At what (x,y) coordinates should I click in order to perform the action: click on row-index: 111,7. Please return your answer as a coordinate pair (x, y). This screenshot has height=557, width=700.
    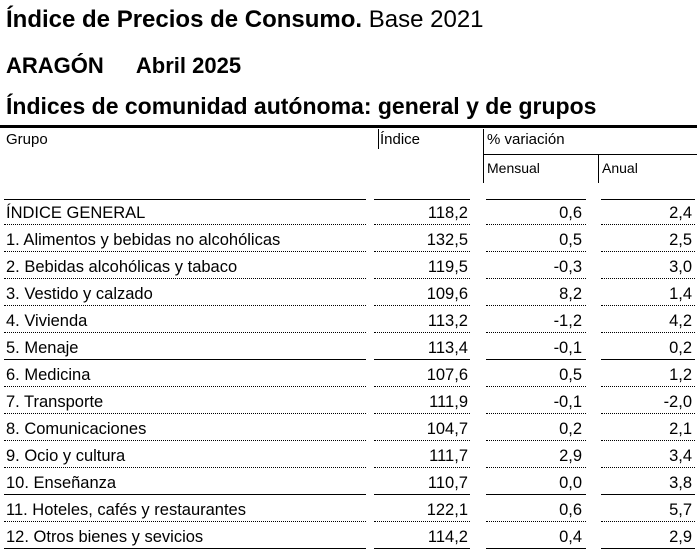
    Looking at the image, I should click on (448, 456).